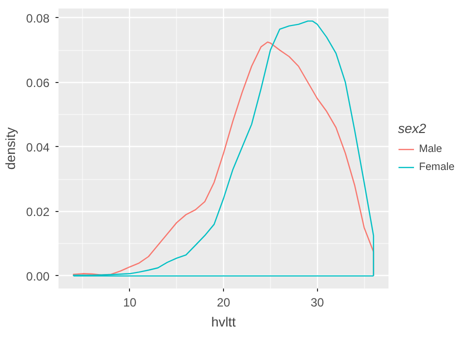  Describe the element at coordinates (413, 128) in the screenshot. I see `legend-title: sex2` at that location.